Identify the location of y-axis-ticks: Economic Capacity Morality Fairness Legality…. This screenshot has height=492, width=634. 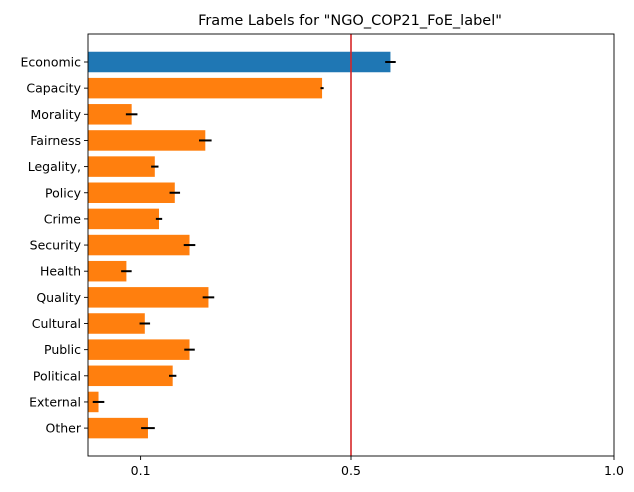
(54, 245).